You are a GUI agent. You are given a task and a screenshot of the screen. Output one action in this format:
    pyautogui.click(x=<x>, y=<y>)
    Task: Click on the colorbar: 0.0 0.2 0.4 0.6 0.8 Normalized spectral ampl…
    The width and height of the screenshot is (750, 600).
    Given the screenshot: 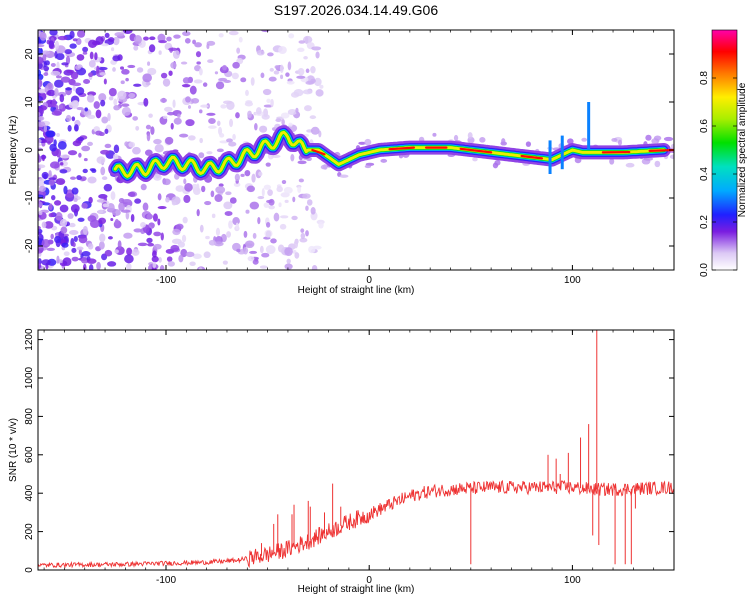 What is the action you would take?
    pyautogui.click(x=723, y=153)
    